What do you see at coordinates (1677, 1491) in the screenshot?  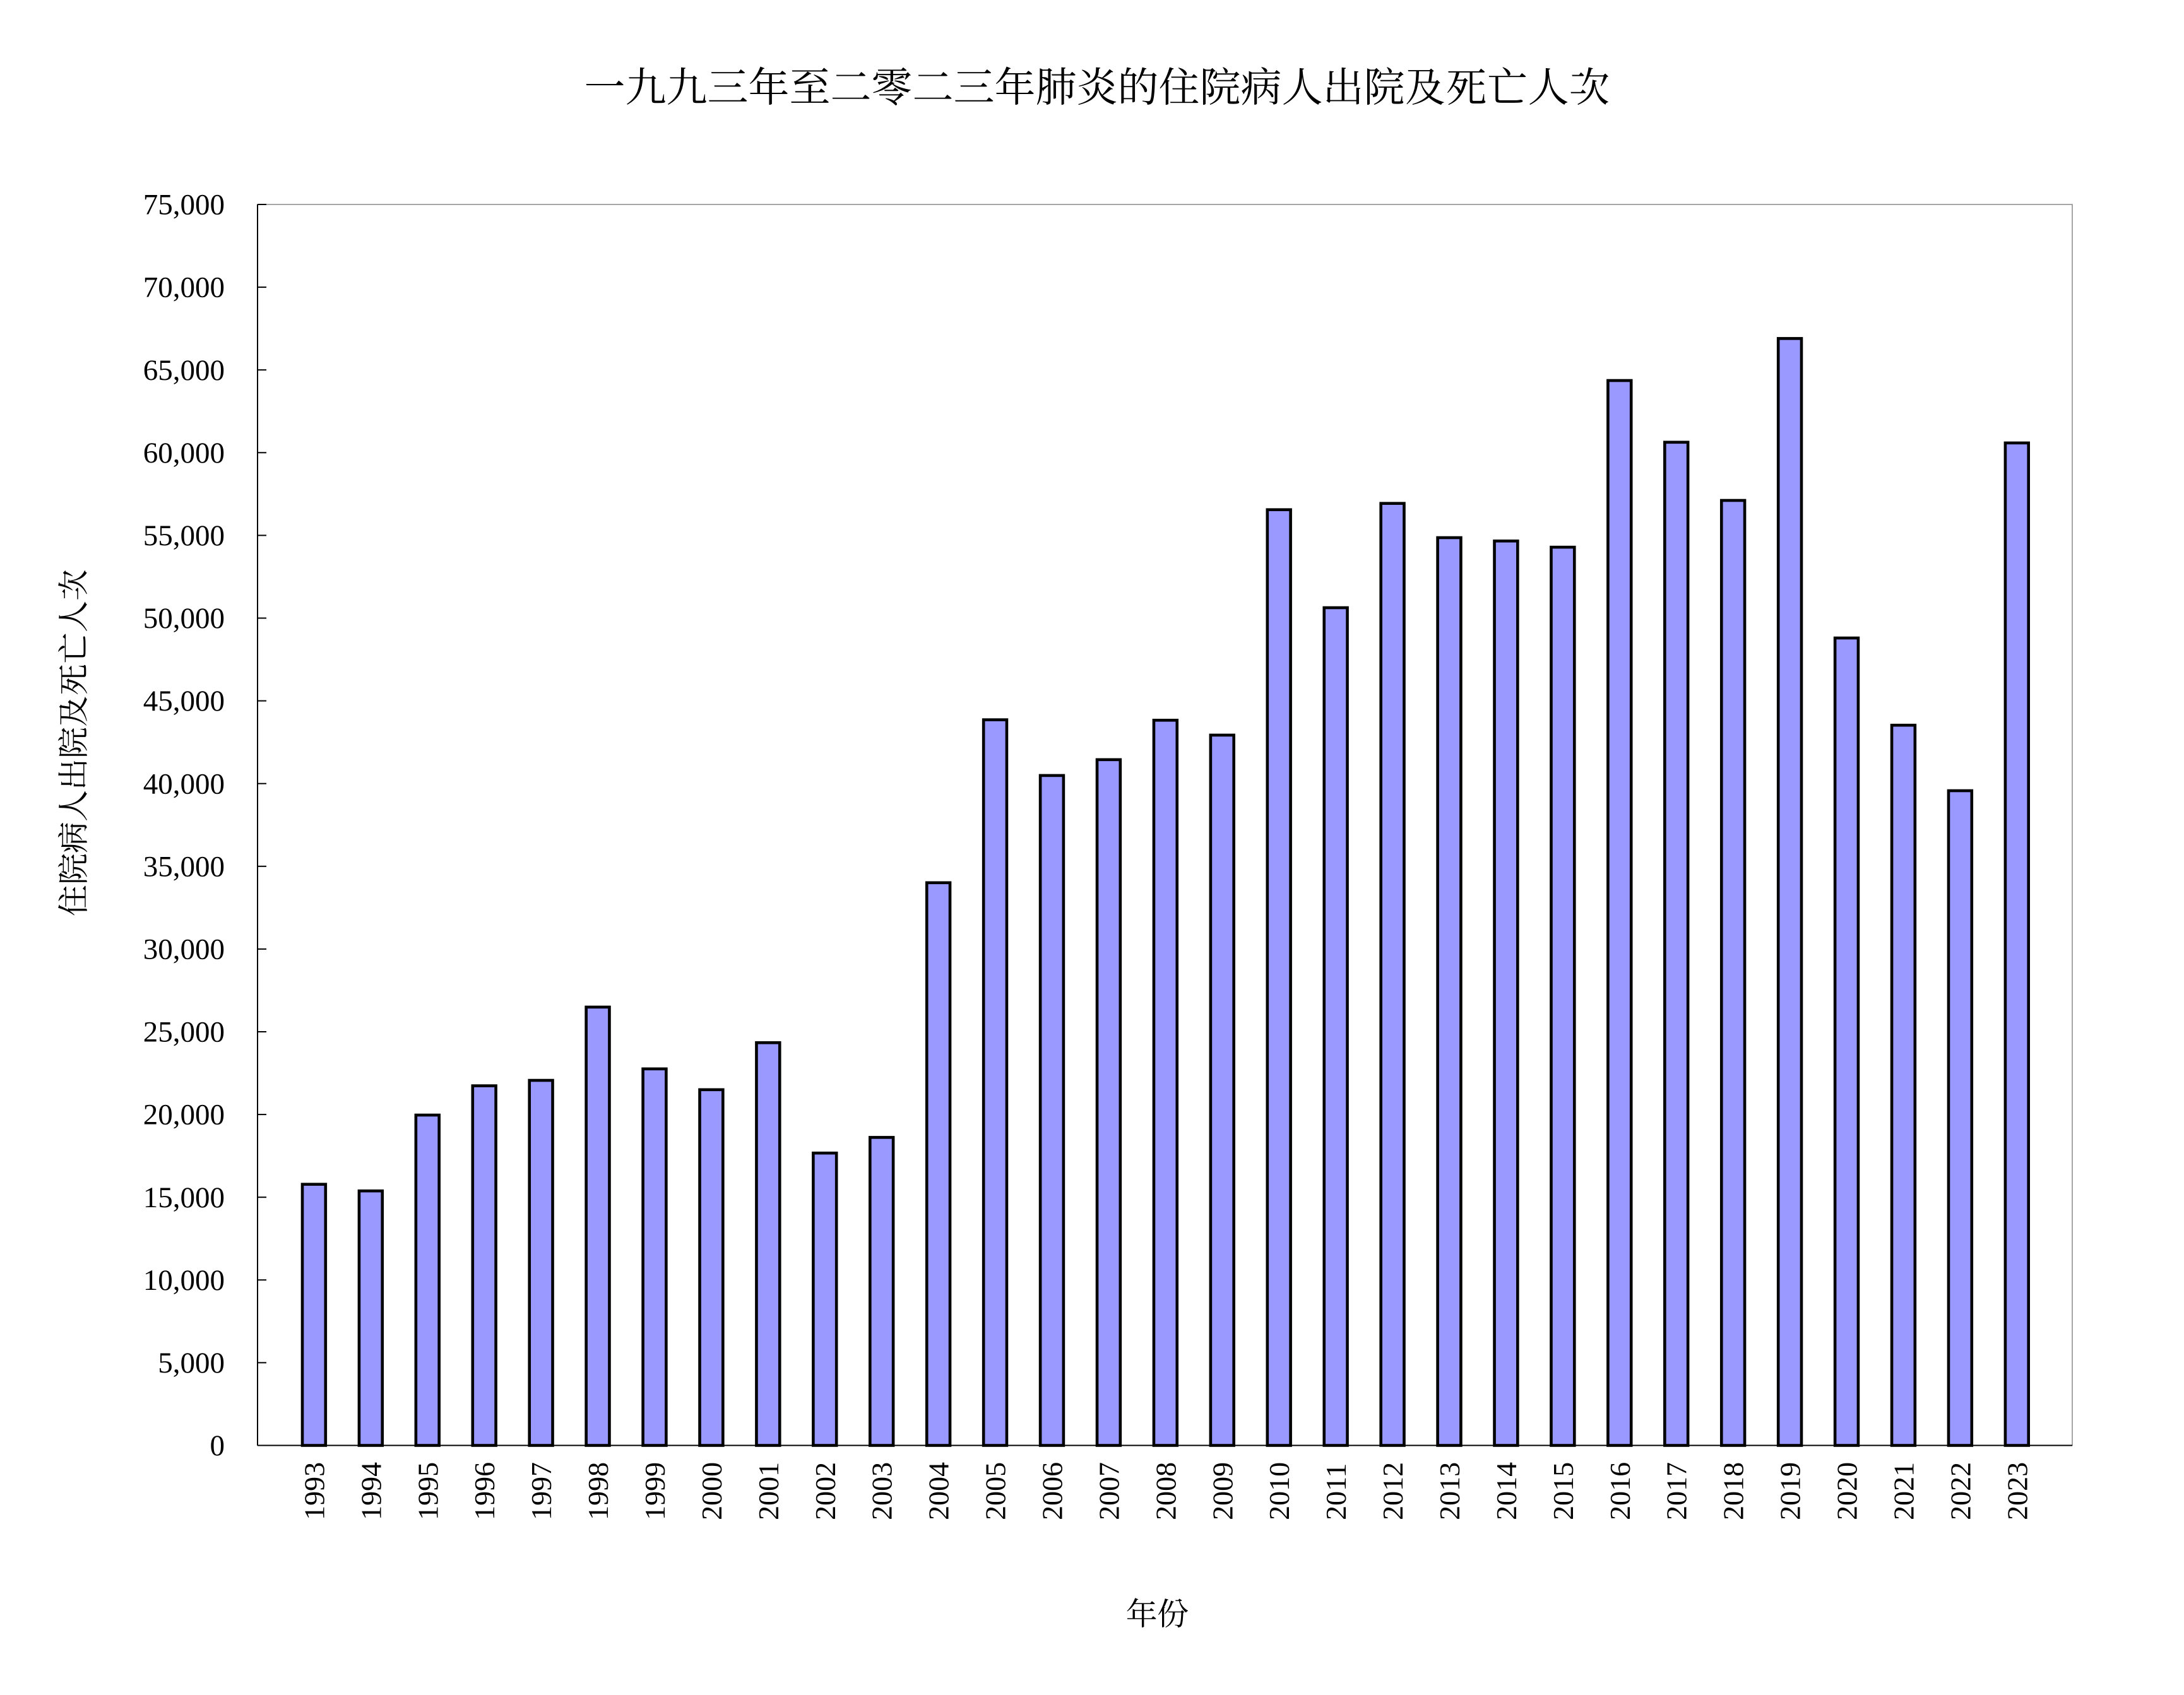 I see `svg-text: 2017` at bounding box center [1677, 1491].